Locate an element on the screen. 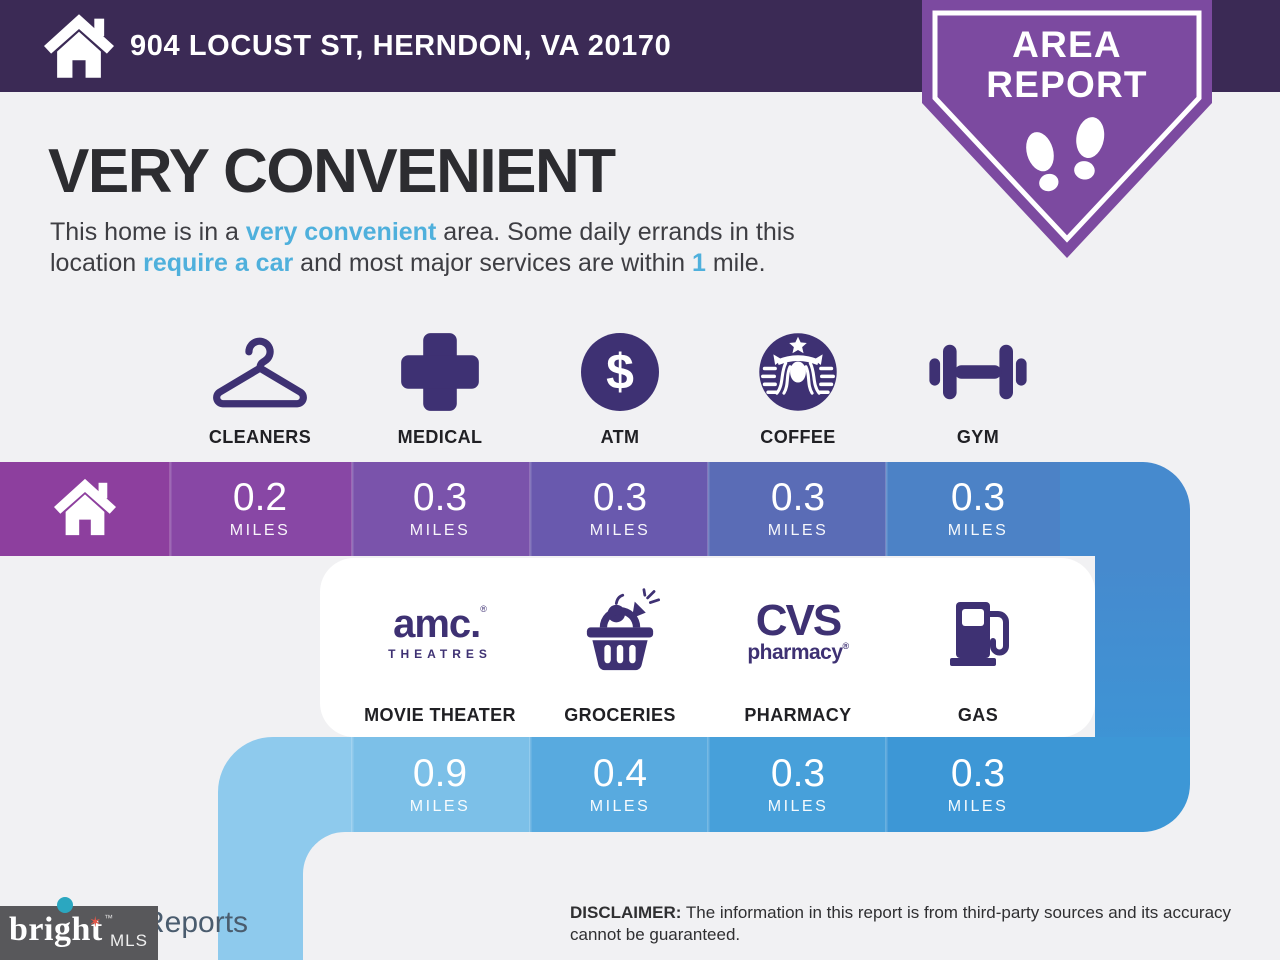  badge-line2: REPORT is located at coordinates (1067, 84).